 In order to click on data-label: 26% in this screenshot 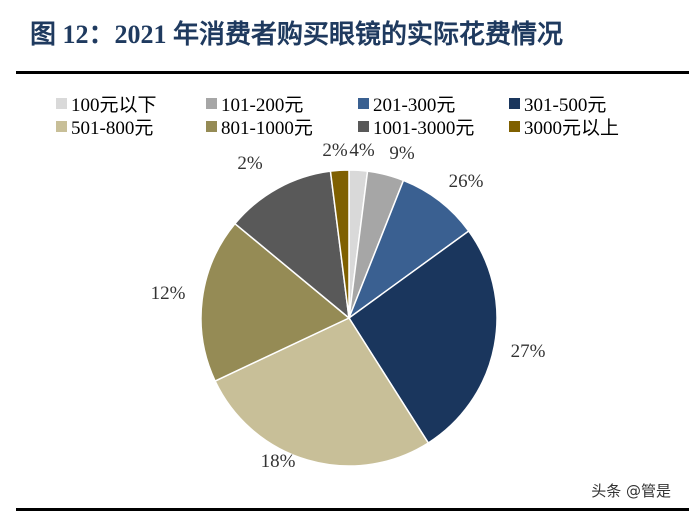, I will do `click(466, 181)`.